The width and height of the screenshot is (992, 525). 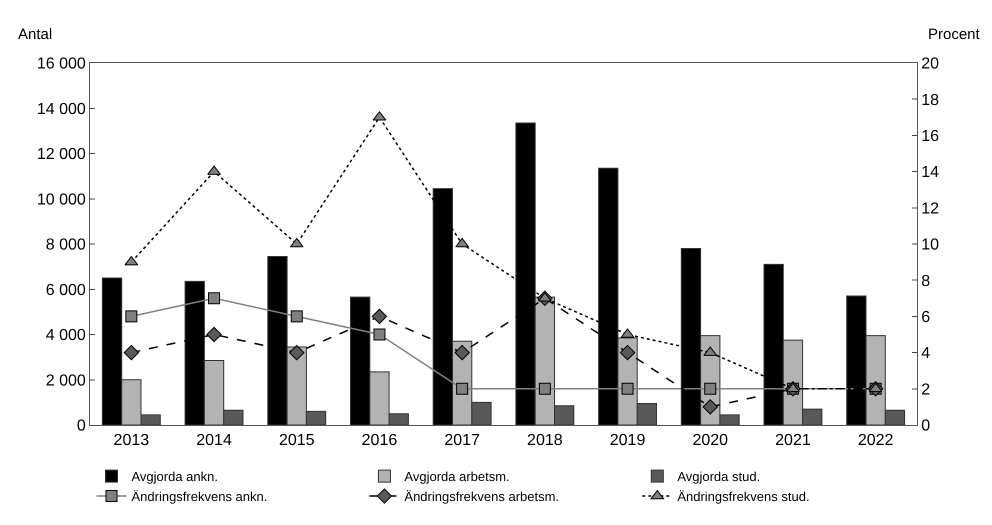 What do you see at coordinates (296, 441) in the screenshot?
I see `x-tick-label: 2015` at bounding box center [296, 441].